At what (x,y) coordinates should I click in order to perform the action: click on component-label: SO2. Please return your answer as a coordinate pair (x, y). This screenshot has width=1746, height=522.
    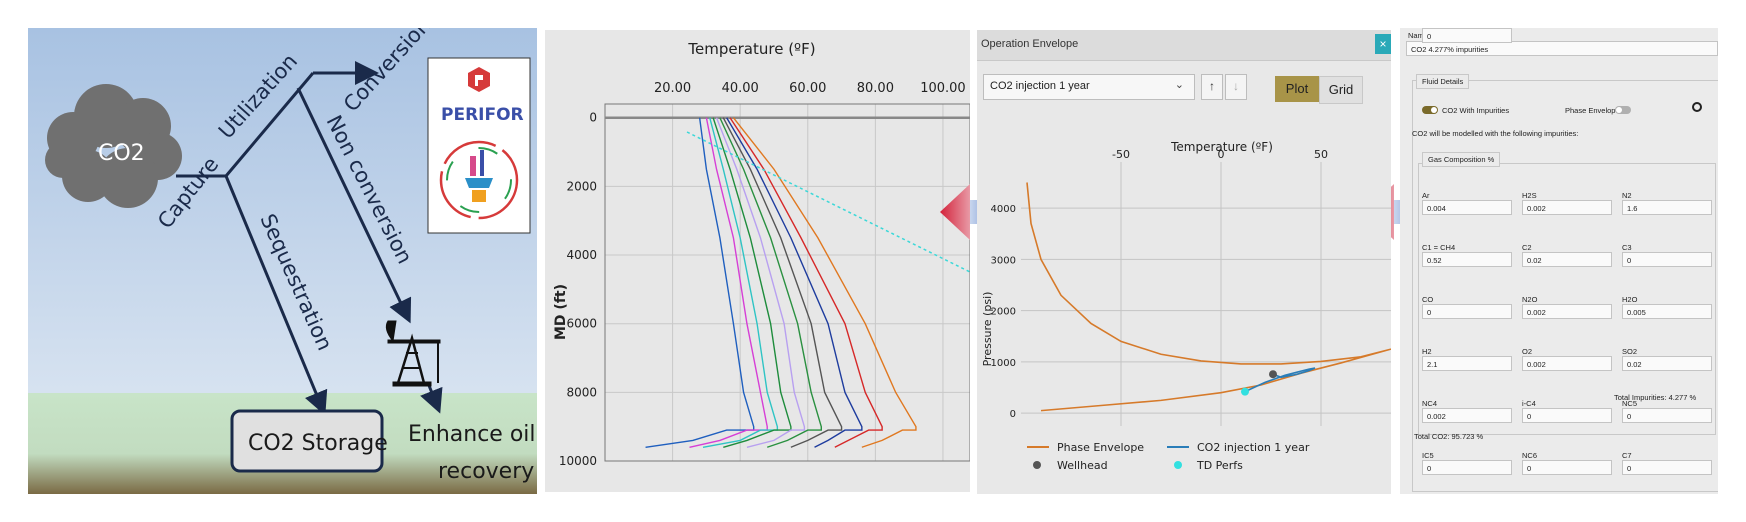
    Looking at the image, I should click on (1630, 351).